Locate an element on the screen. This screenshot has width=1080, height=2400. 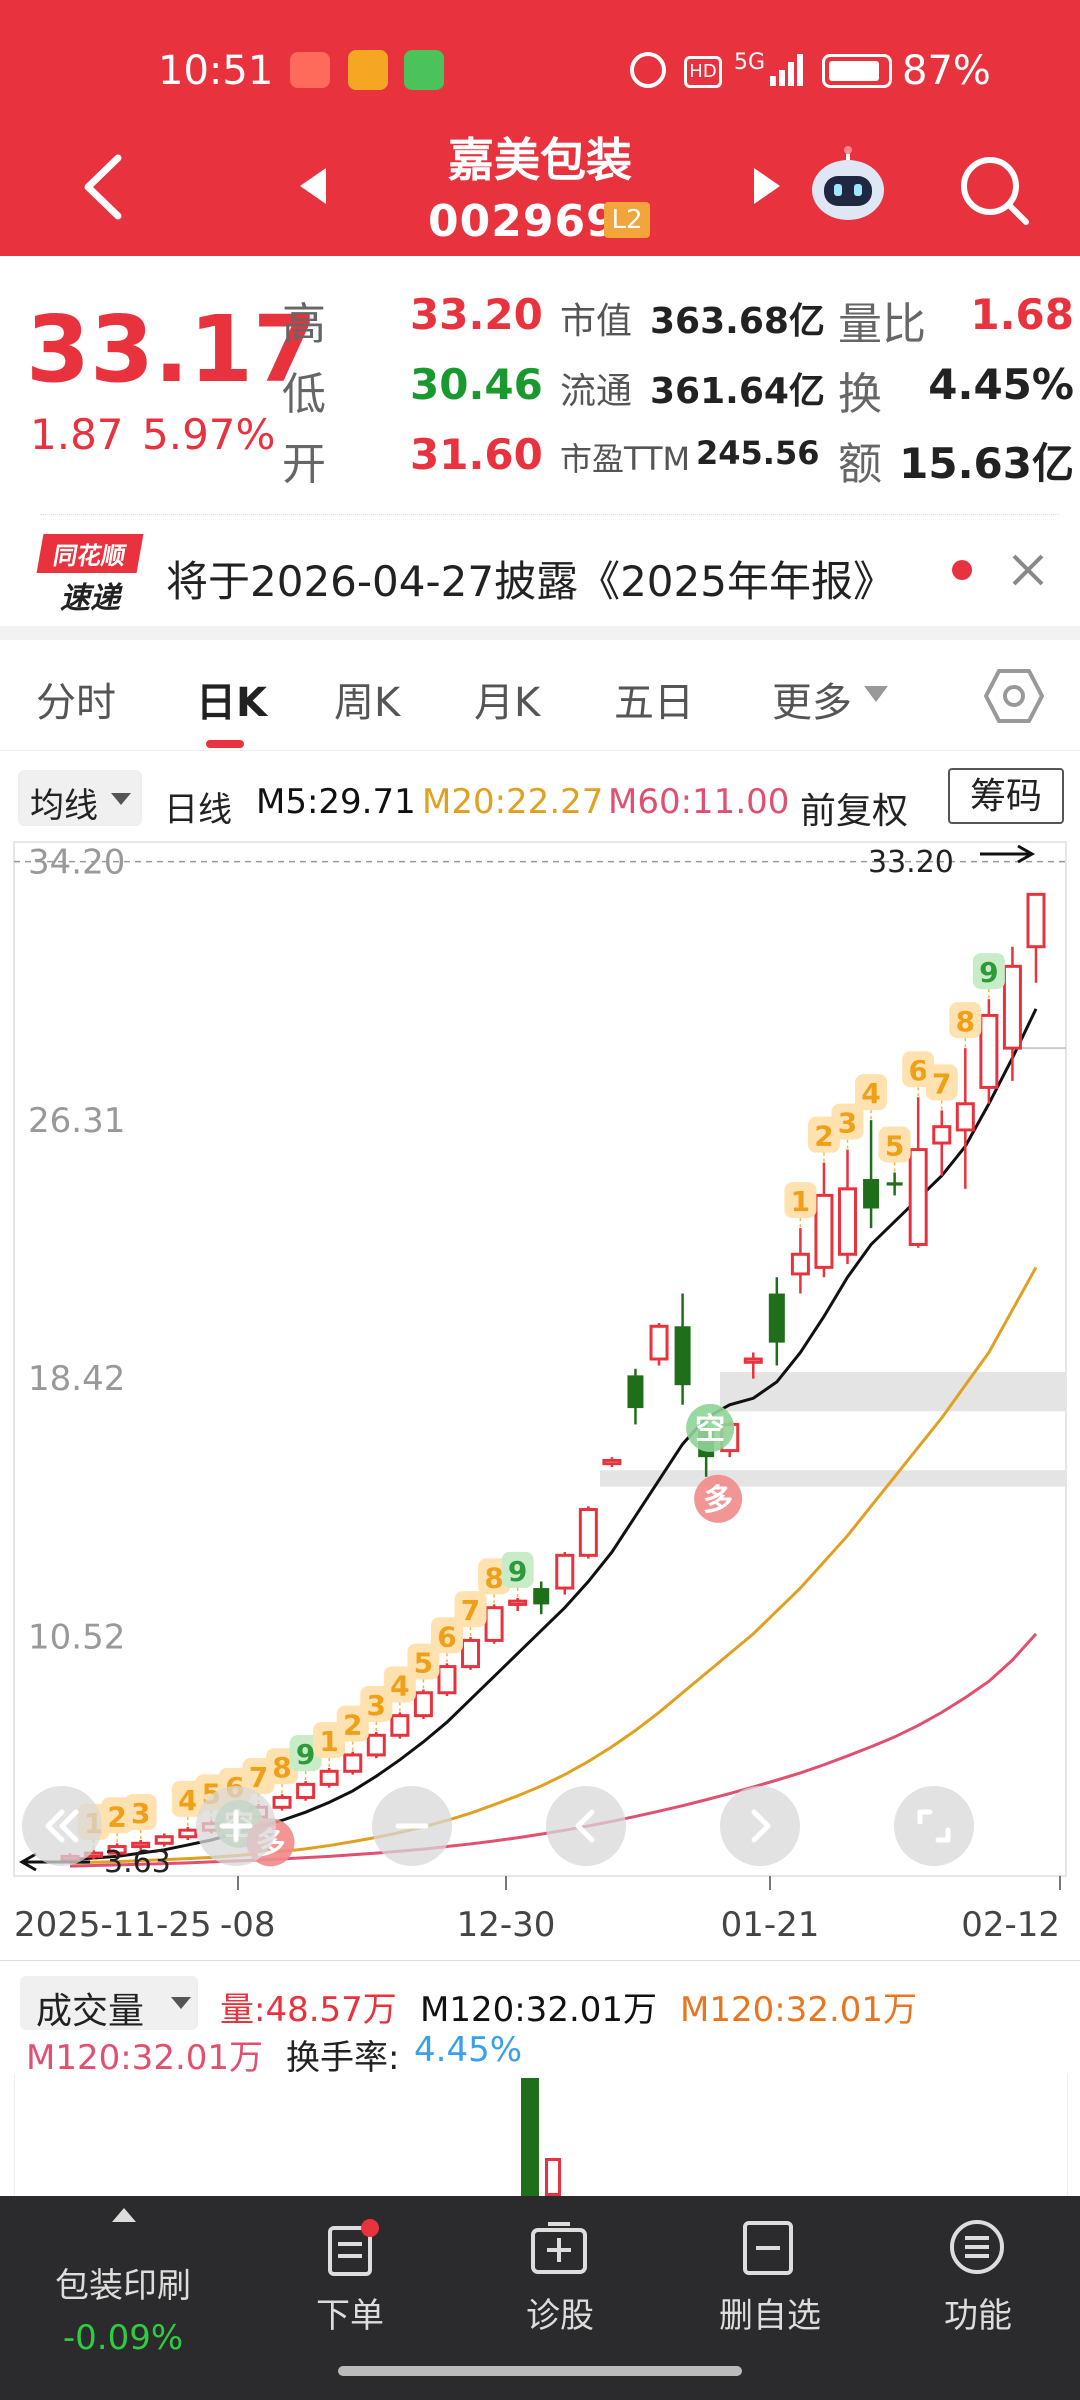
last-price: 33.17 is located at coordinates (172, 349).